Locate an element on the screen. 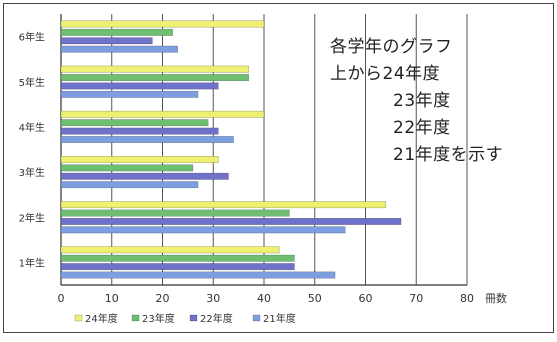 The image size is (557, 342). x-tick-label: 30 is located at coordinates (213, 298).